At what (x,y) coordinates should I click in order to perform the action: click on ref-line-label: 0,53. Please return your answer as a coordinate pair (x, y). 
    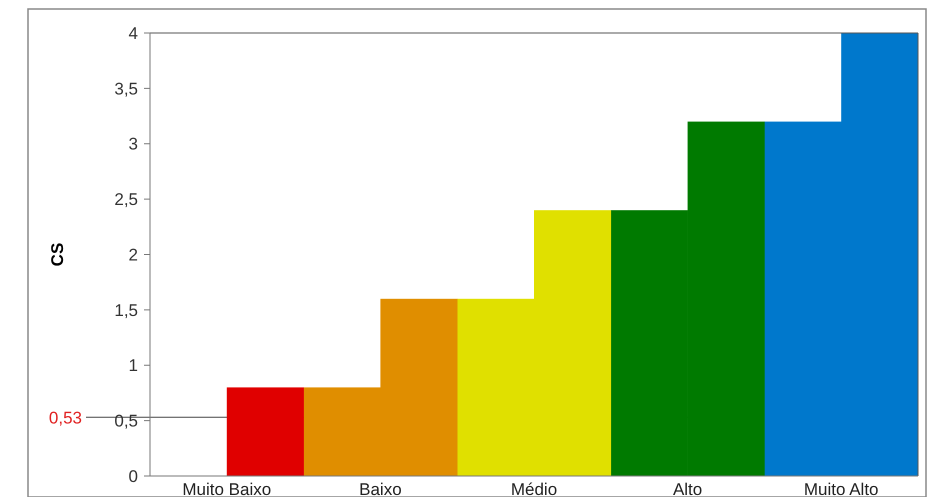
    Looking at the image, I should click on (65, 418).